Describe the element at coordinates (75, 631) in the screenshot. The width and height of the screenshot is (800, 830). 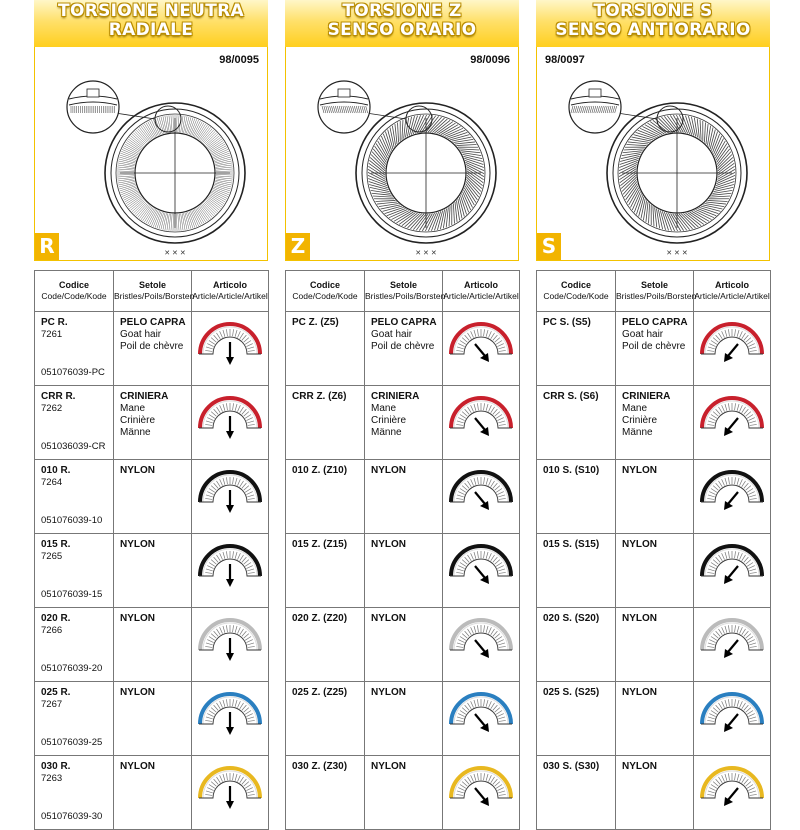
I see `product-number: 7266` at that location.